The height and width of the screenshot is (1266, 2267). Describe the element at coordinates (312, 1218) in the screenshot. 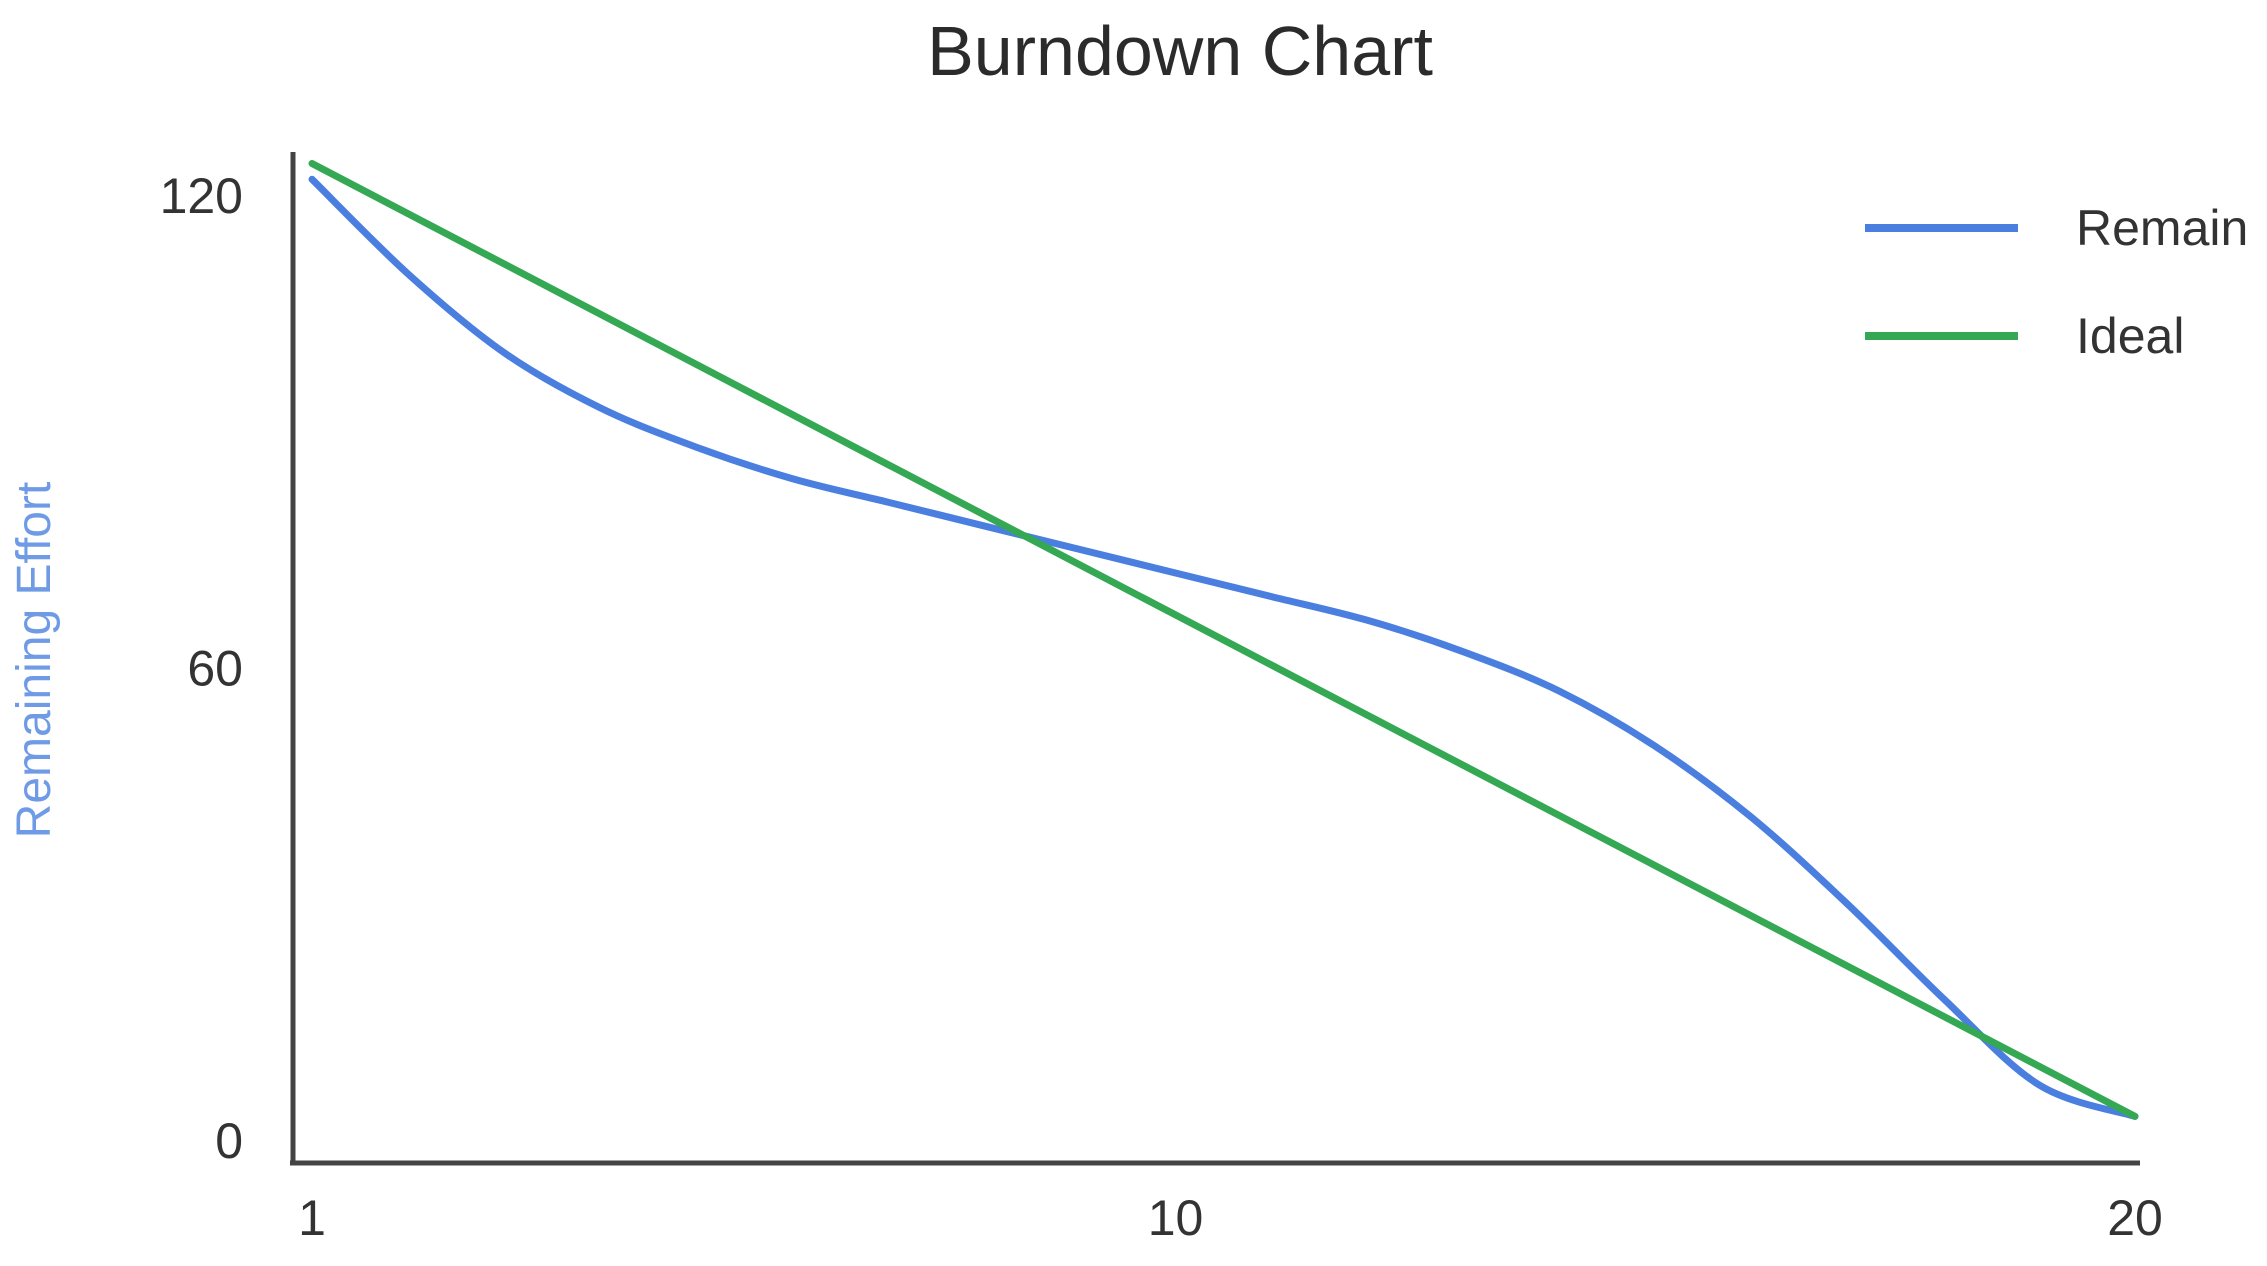

I see `x-tick-label: 1` at that location.